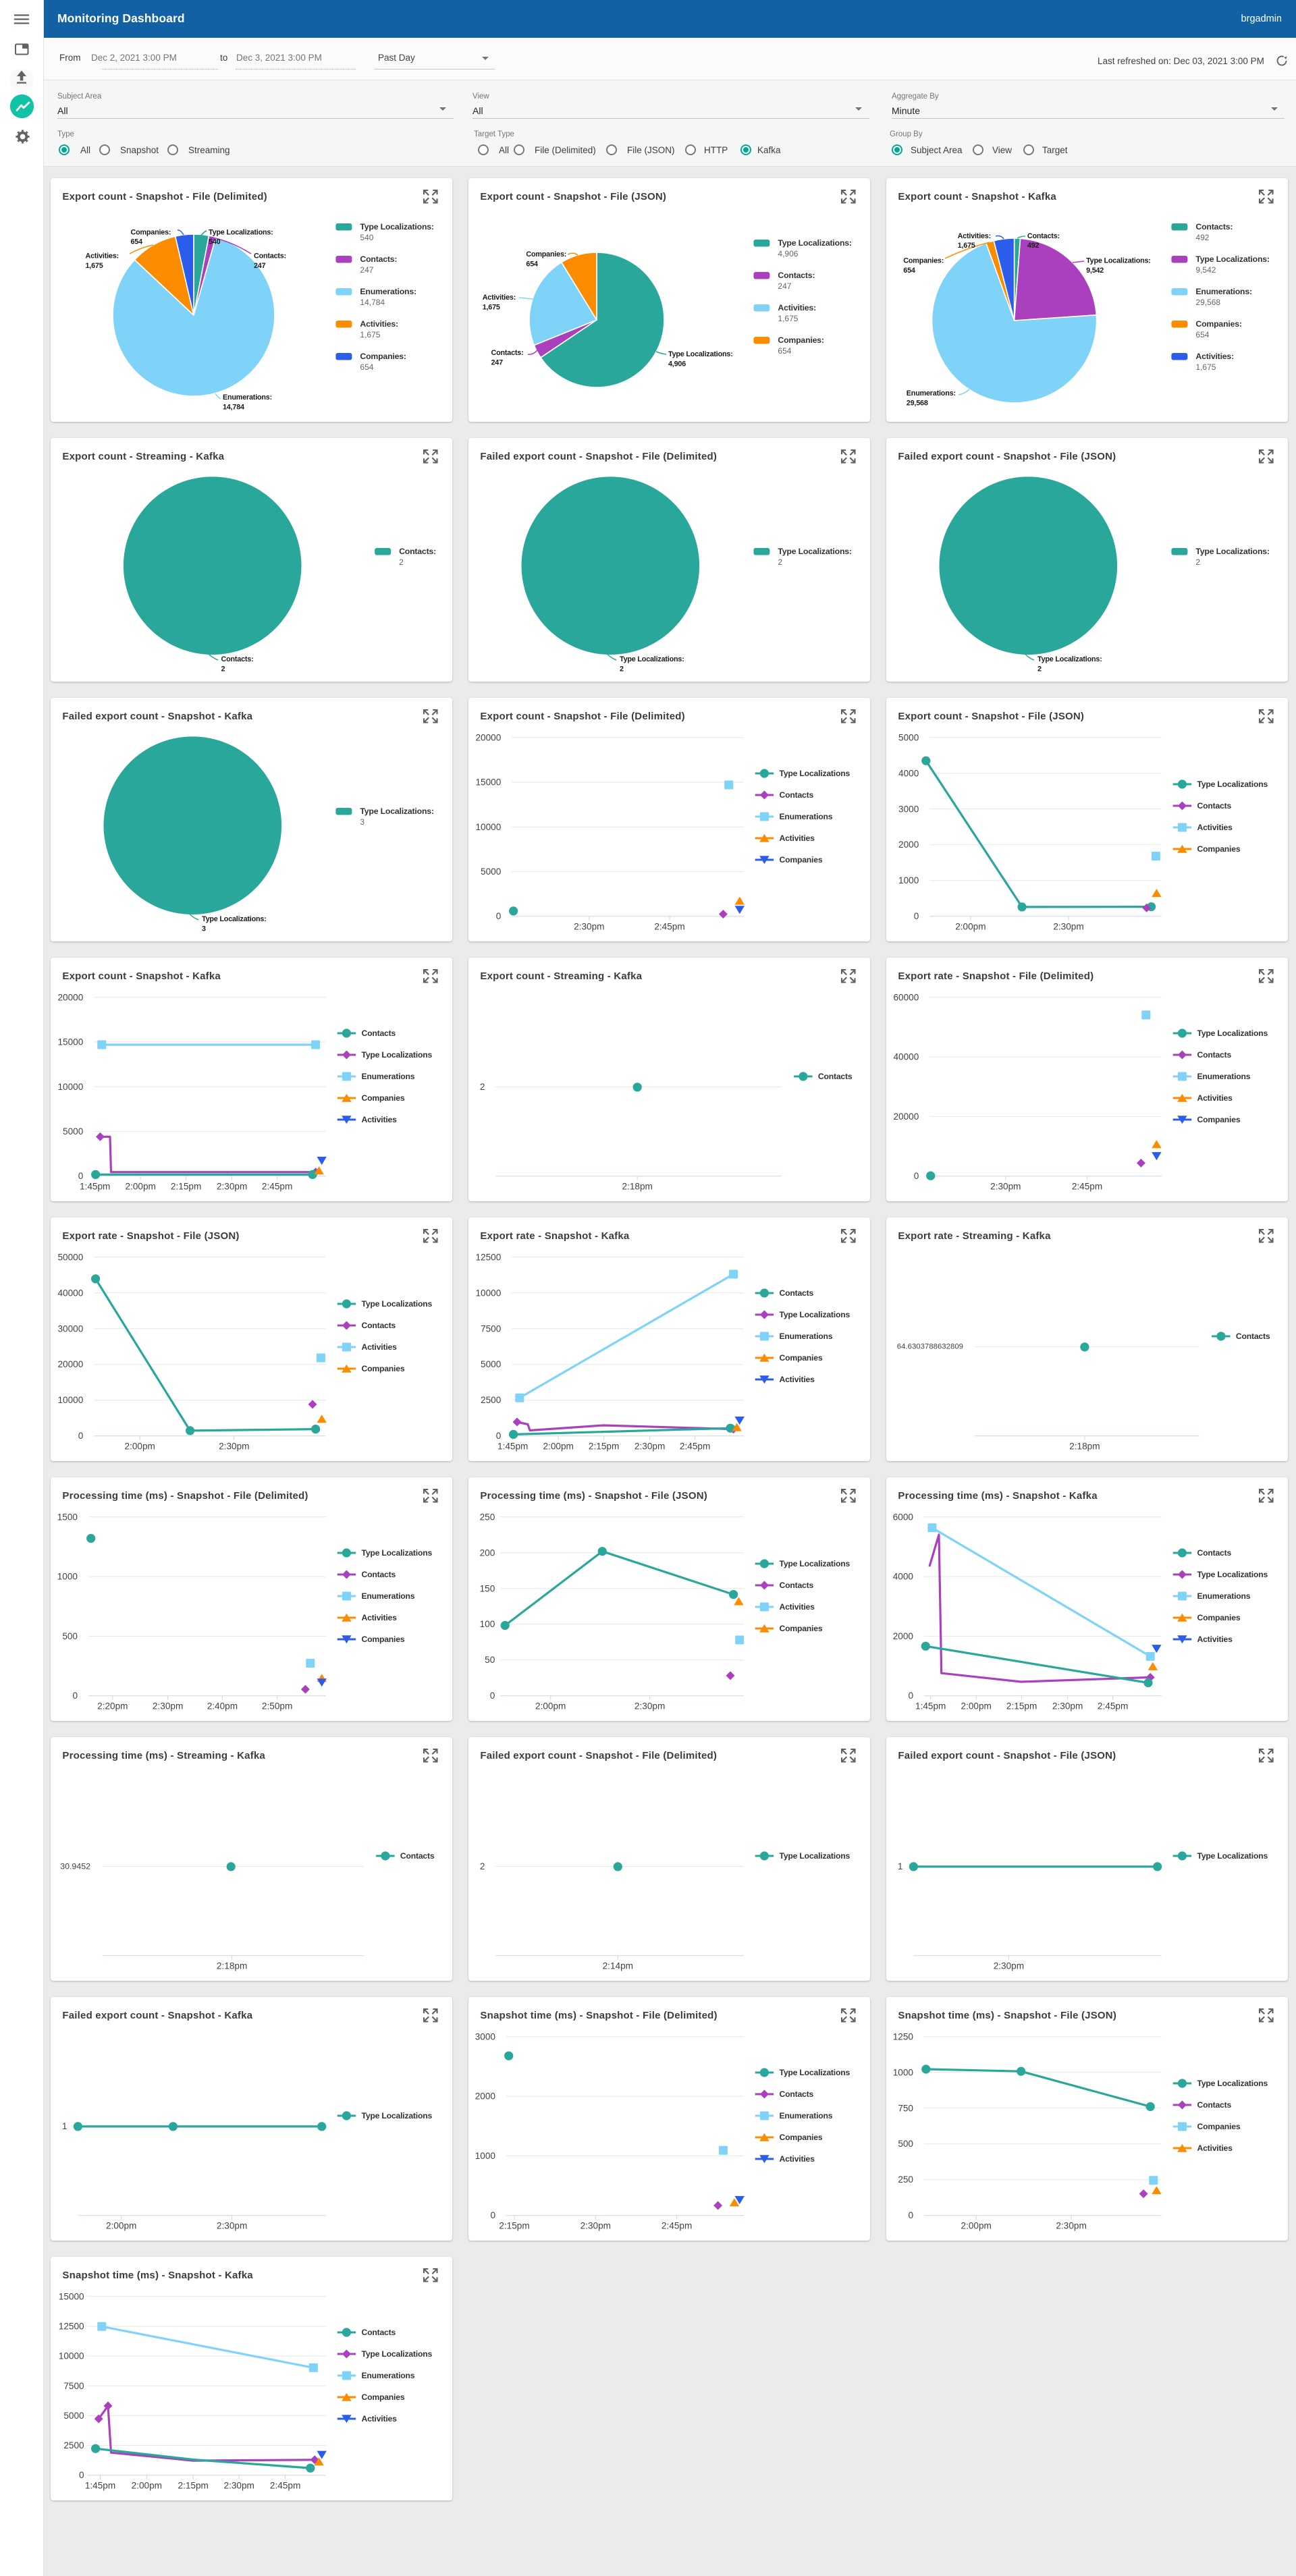  I want to click on svg-text: Contacts:, so click(1214, 226).